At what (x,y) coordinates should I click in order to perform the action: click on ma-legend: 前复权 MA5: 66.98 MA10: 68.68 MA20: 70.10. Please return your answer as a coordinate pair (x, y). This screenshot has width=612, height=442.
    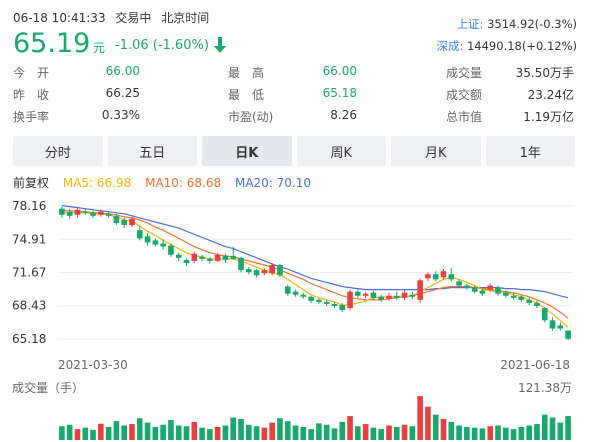
    Looking at the image, I should click on (167, 182).